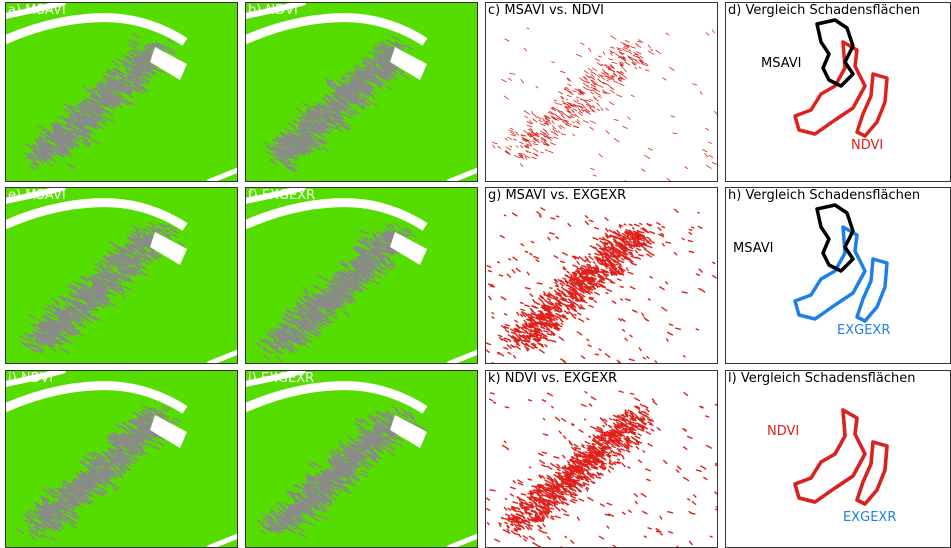 The width and height of the screenshot is (951, 548). Describe the element at coordinates (361, 275) in the screenshot. I see `panel: f) EXGEXR` at that location.